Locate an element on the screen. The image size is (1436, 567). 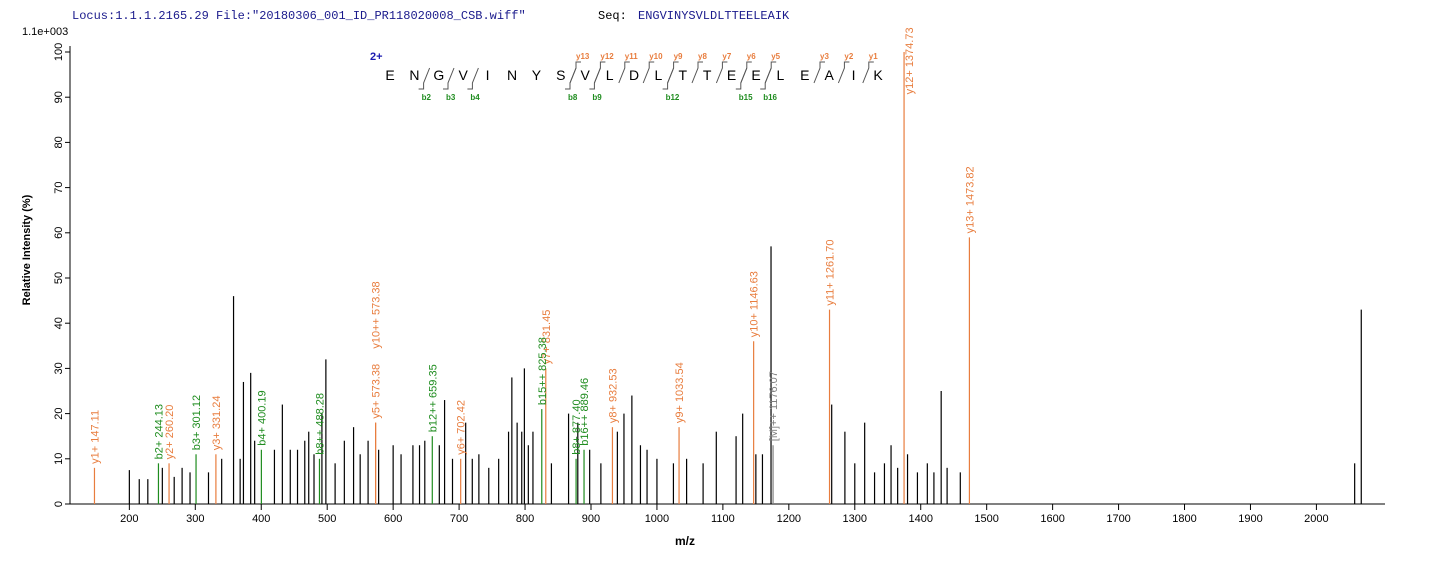
x-tick-label: 500 is located at coordinates (327, 519).